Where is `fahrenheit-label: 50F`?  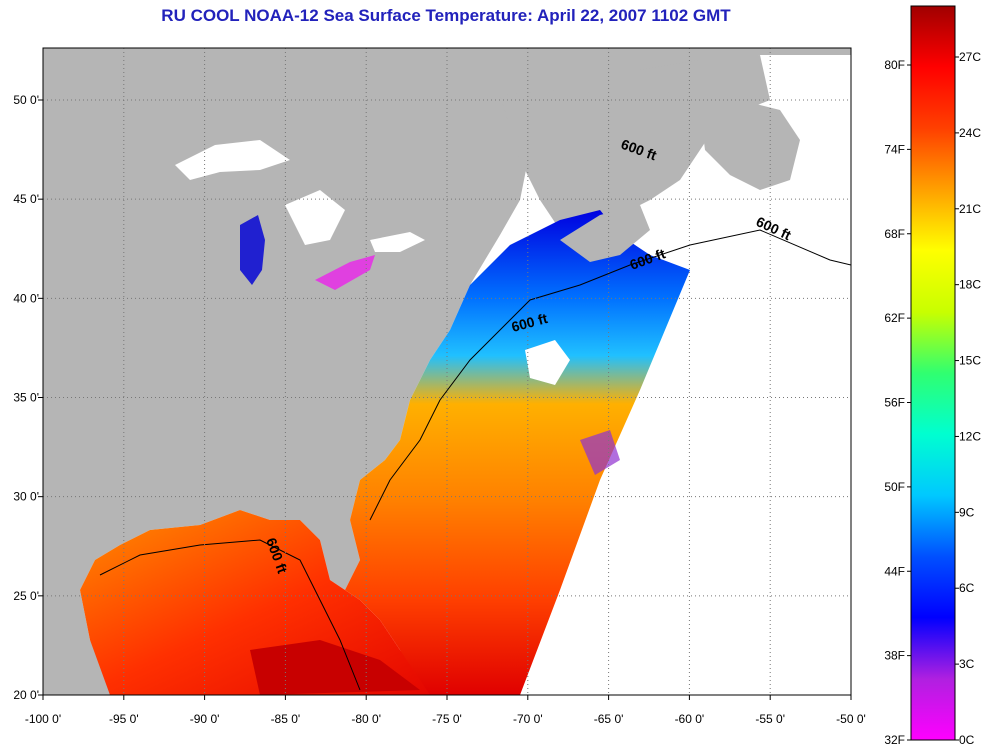
fahrenheit-label: 50F is located at coordinates (894, 487).